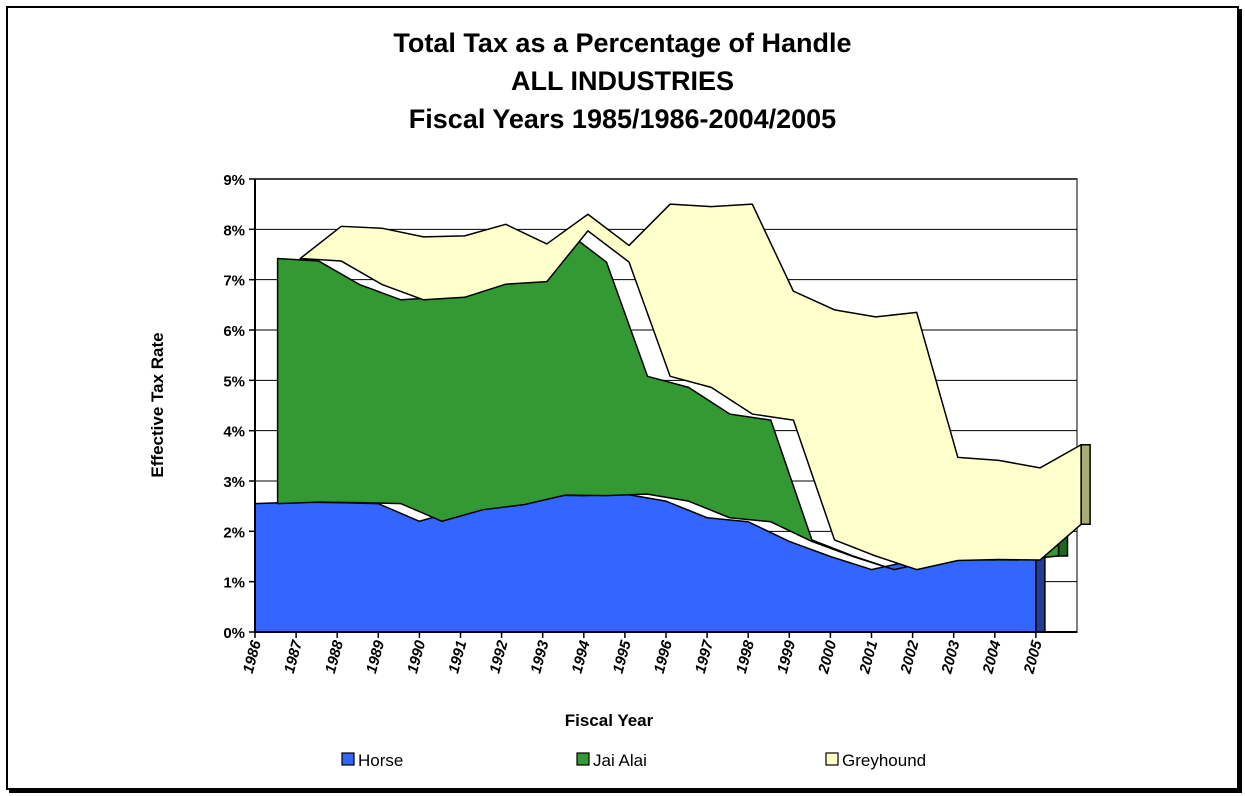 The image size is (1245, 796). I want to click on x-tick-label: 1987, so click(293, 656).